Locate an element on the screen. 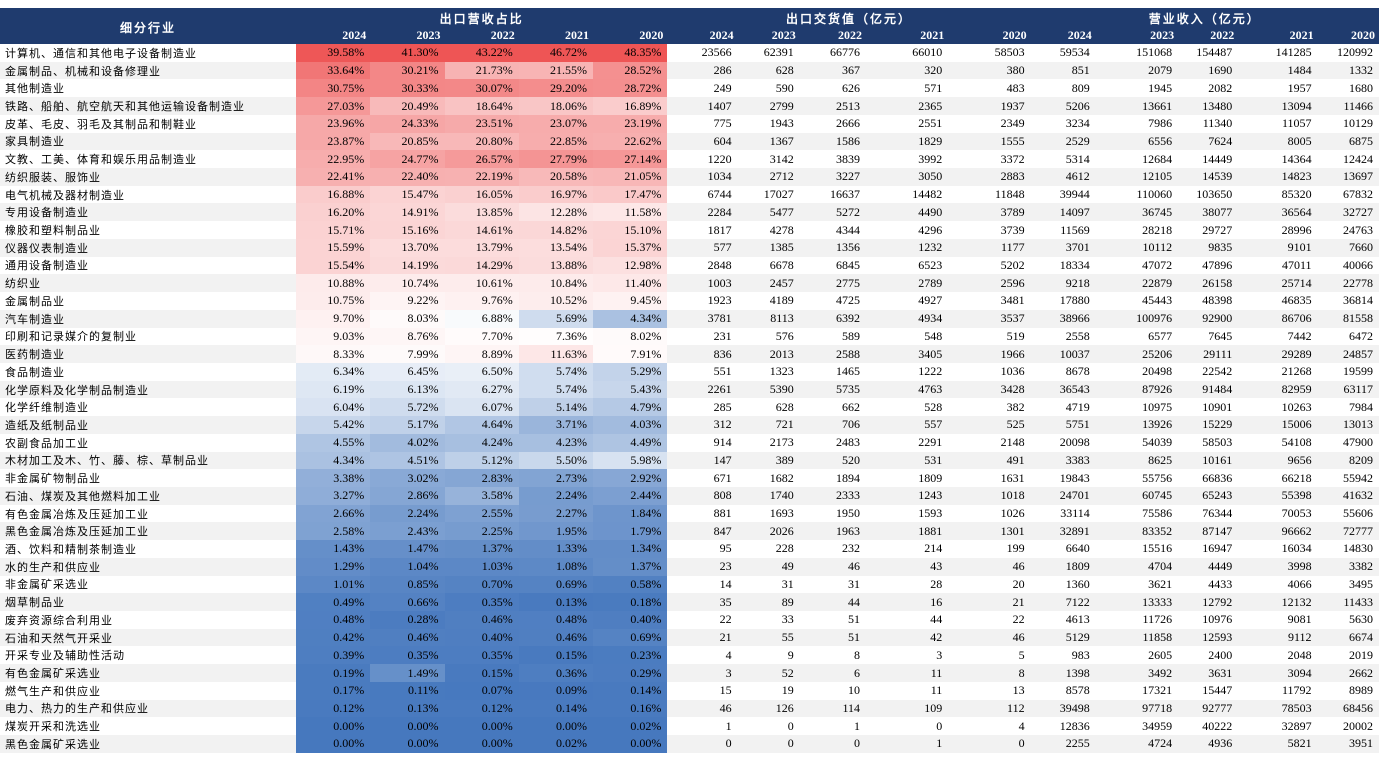 Image resolution: width=1379 pixels, height=768 pixels. export-ratio-cell: 15.59% is located at coordinates (333, 247).